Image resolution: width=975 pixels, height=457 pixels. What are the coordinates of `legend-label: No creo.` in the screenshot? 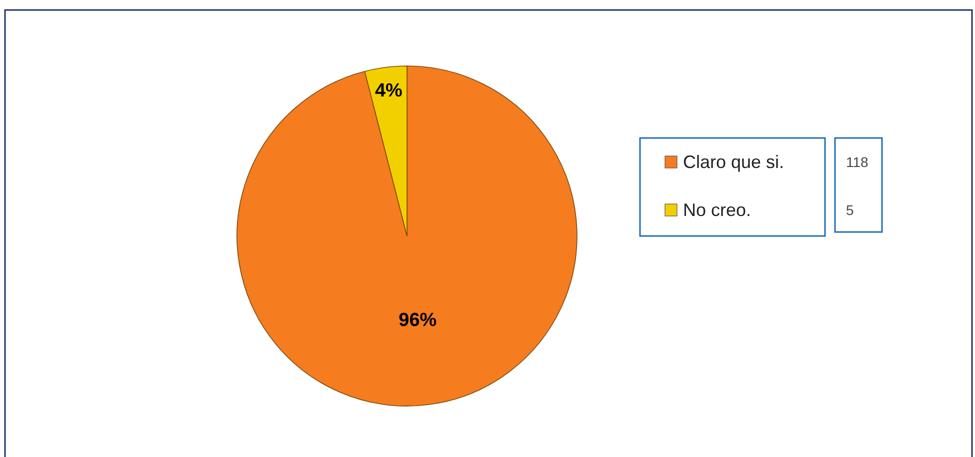 It's located at (717, 210).